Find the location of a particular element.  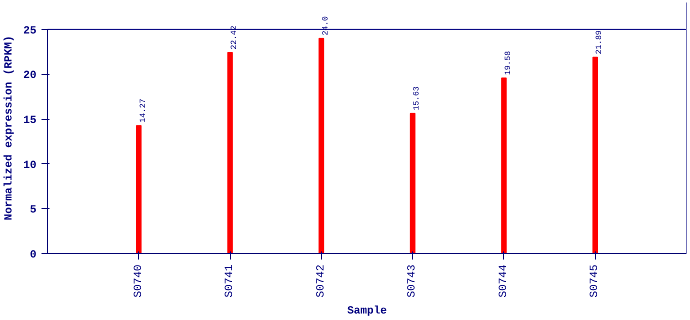

x-axis-title: Sample is located at coordinates (367, 312).